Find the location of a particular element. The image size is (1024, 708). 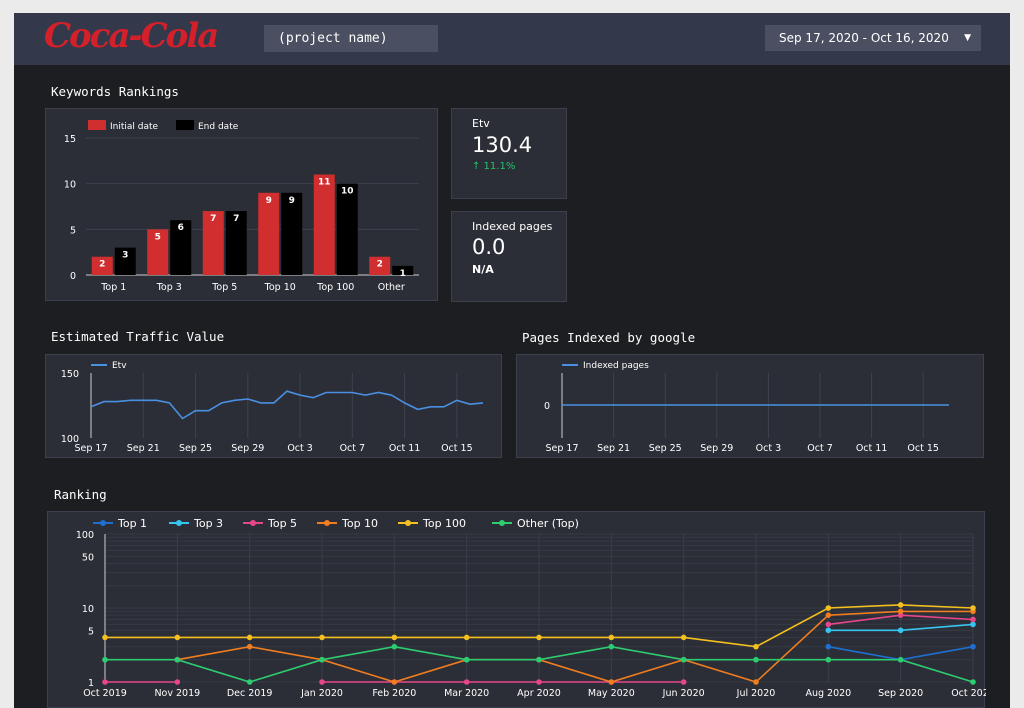

x-tick-label: Jan 2020 is located at coordinates (321, 693).